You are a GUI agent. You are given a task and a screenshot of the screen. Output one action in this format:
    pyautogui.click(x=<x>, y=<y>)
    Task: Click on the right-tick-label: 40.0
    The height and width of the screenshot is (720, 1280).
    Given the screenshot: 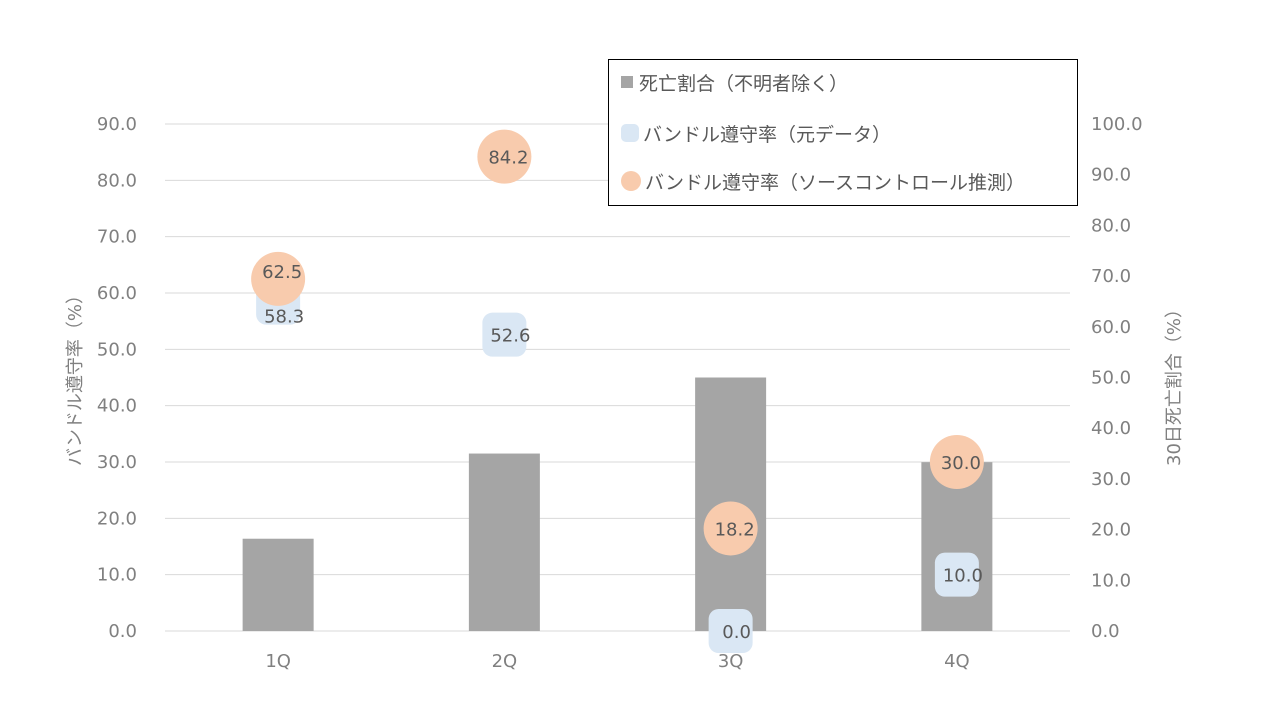 What is the action you would take?
    pyautogui.click(x=1111, y=428)
    